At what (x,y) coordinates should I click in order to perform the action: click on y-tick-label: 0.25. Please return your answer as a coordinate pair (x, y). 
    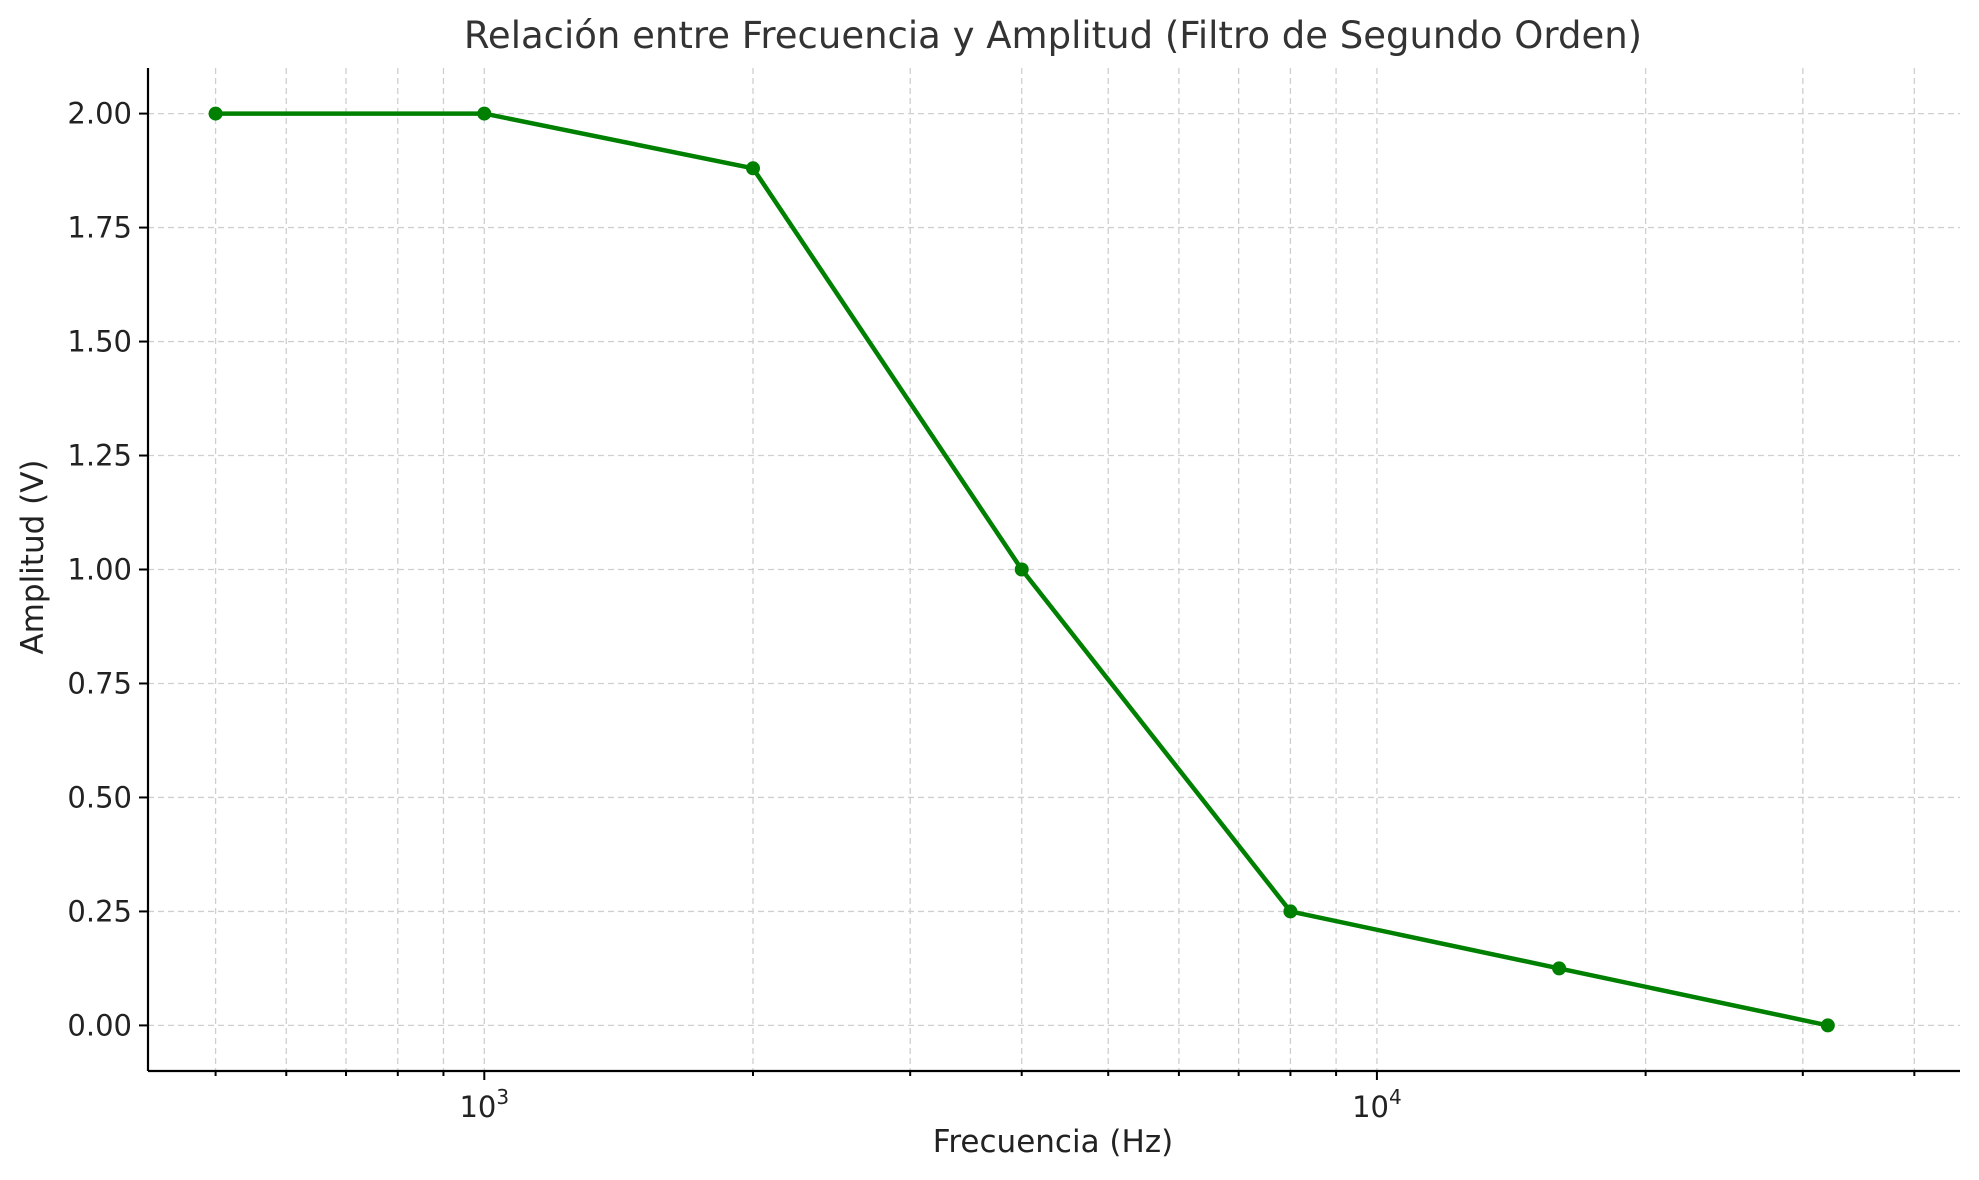
    Looking at the image, I should click on (99, 911).